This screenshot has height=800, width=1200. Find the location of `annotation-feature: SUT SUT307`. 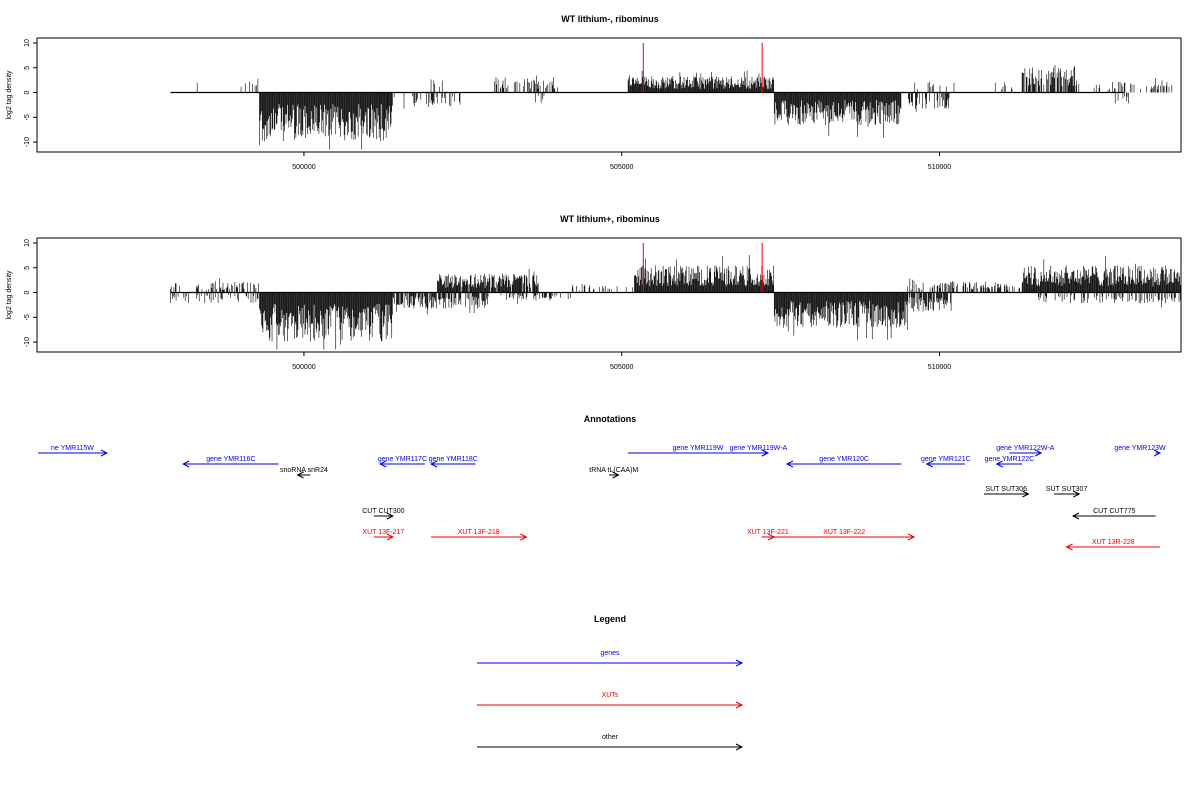

annotation-feature: SUT SUT307 is located at coordinates (1067, 492).